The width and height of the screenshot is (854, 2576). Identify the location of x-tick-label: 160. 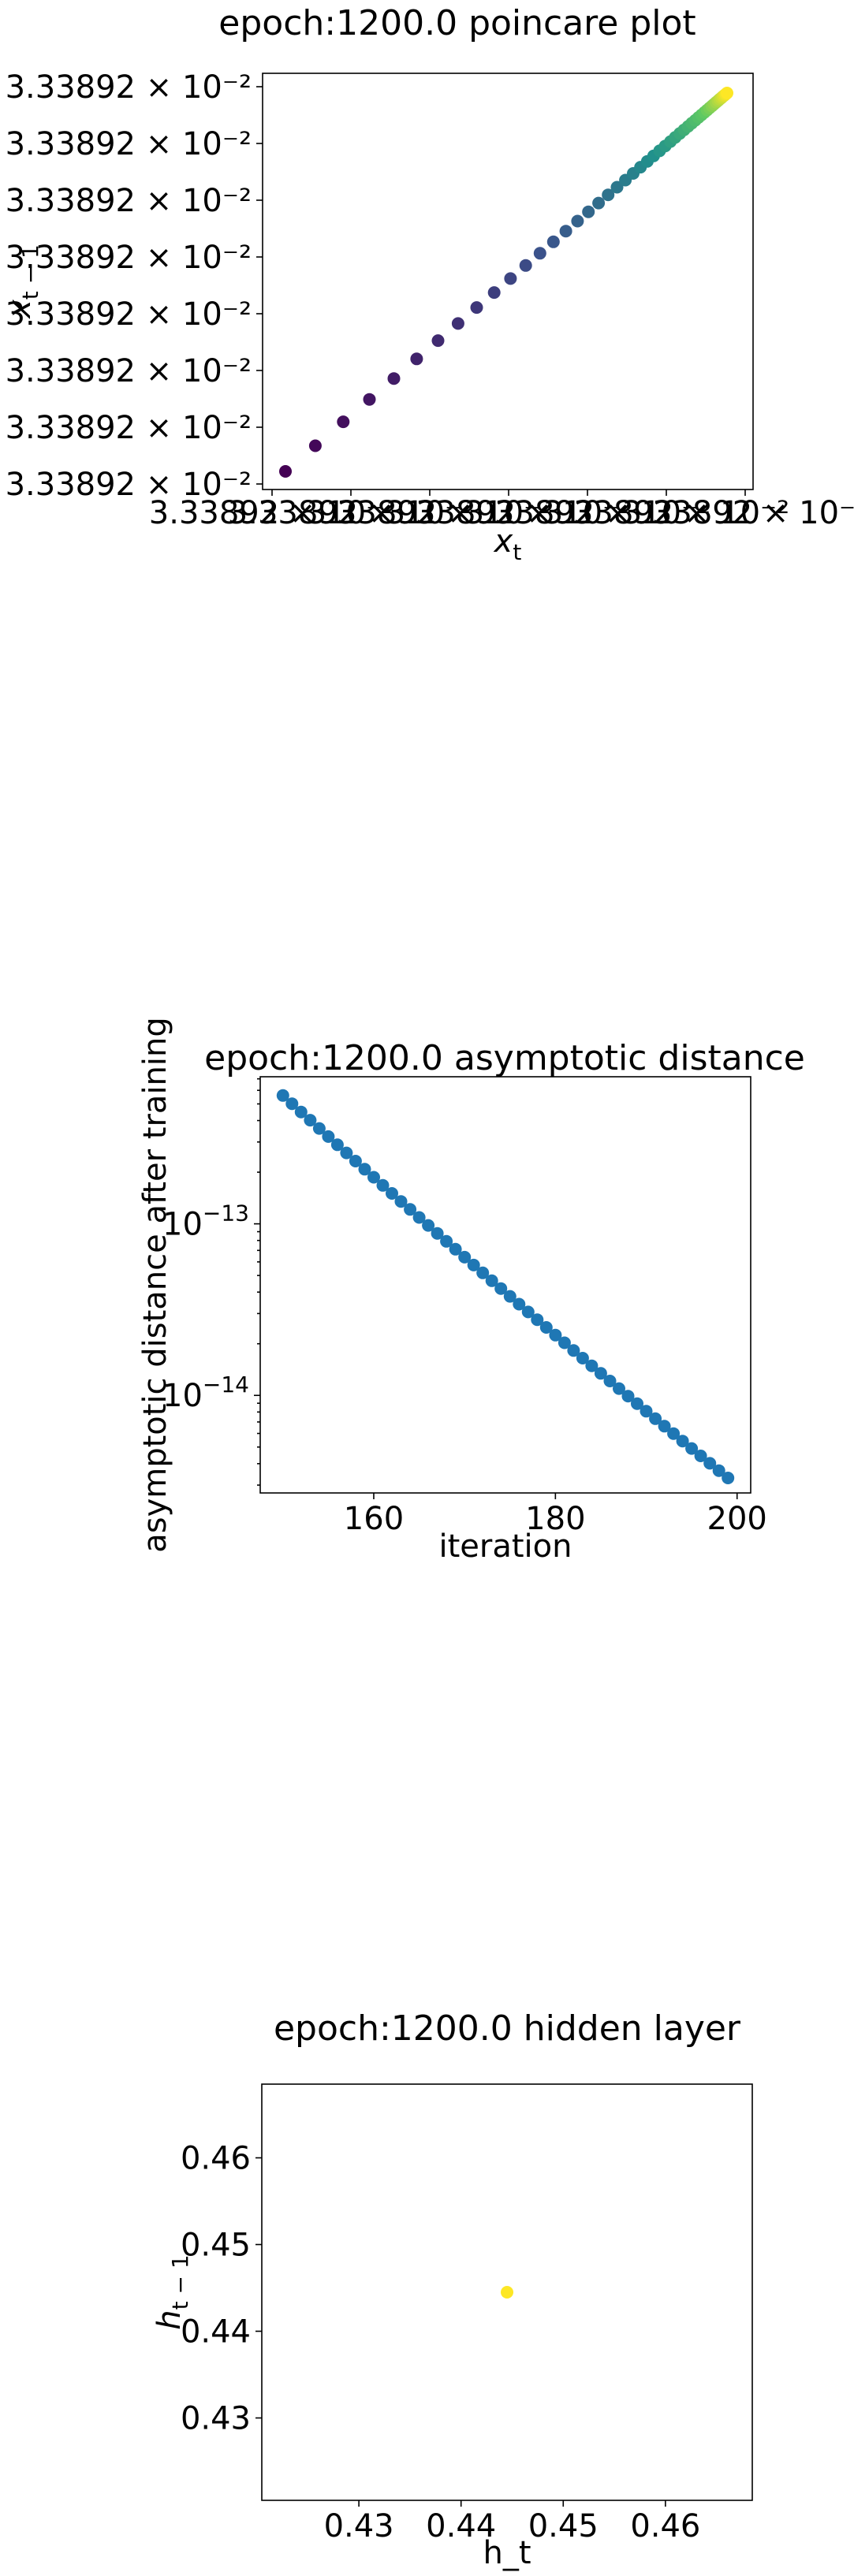
(374, 1519).